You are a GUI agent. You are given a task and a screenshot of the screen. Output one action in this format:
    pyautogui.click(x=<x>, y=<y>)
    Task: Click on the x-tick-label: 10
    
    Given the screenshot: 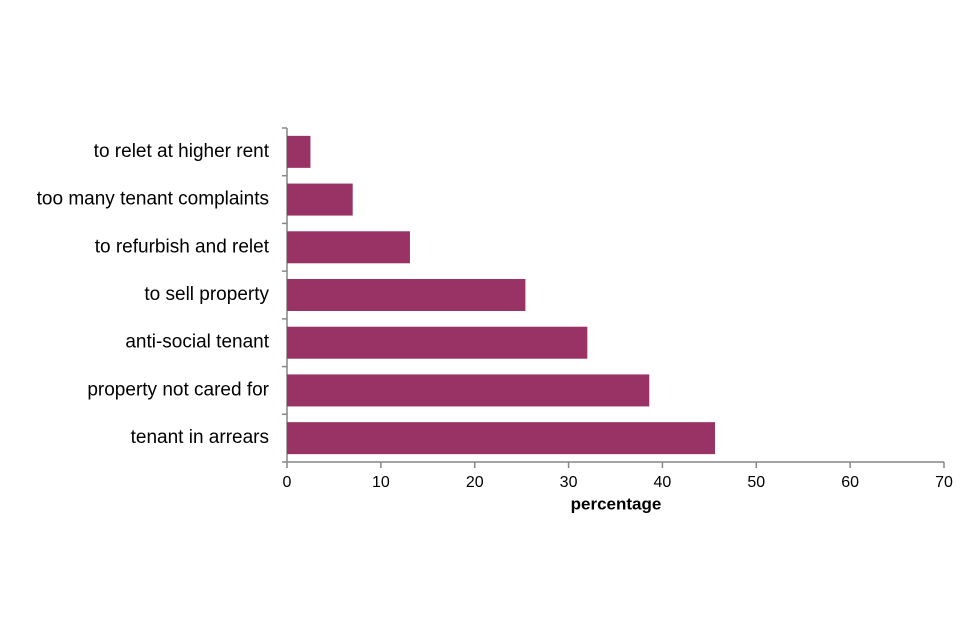 What is the action you would take?
    pyautogui.click(x=381, y=482)
    